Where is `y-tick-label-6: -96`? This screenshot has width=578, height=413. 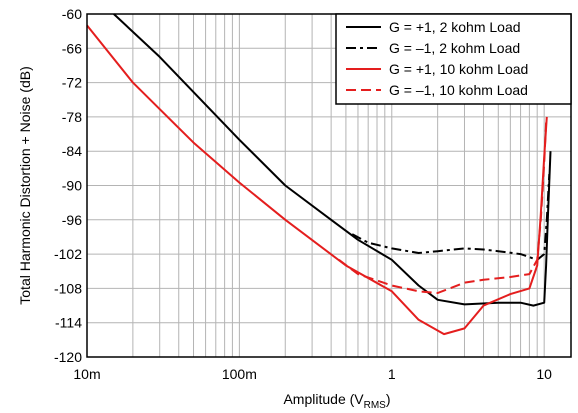
y-tick-label-6: -96 is located at coordinates (72, 220).